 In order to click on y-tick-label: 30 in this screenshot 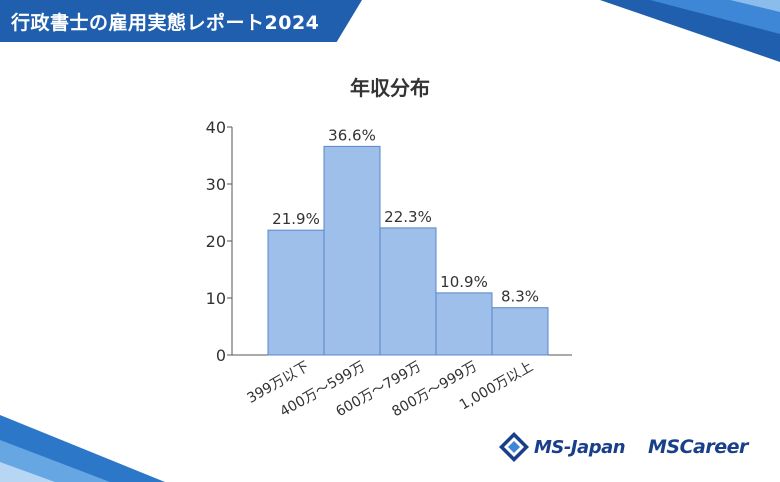, I will do `click(216, 184)`.